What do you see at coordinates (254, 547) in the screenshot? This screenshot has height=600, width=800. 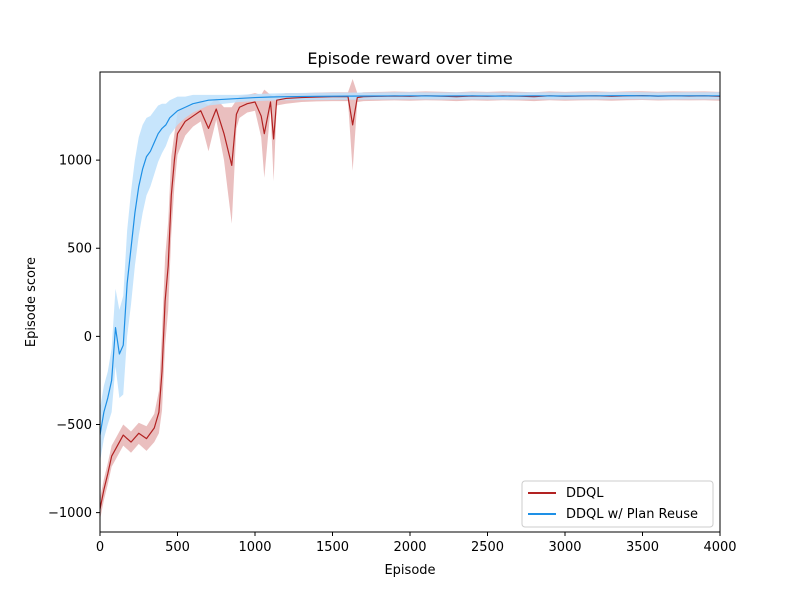 I see `x-tick-label: 1000` at bounding box center [254, 547].